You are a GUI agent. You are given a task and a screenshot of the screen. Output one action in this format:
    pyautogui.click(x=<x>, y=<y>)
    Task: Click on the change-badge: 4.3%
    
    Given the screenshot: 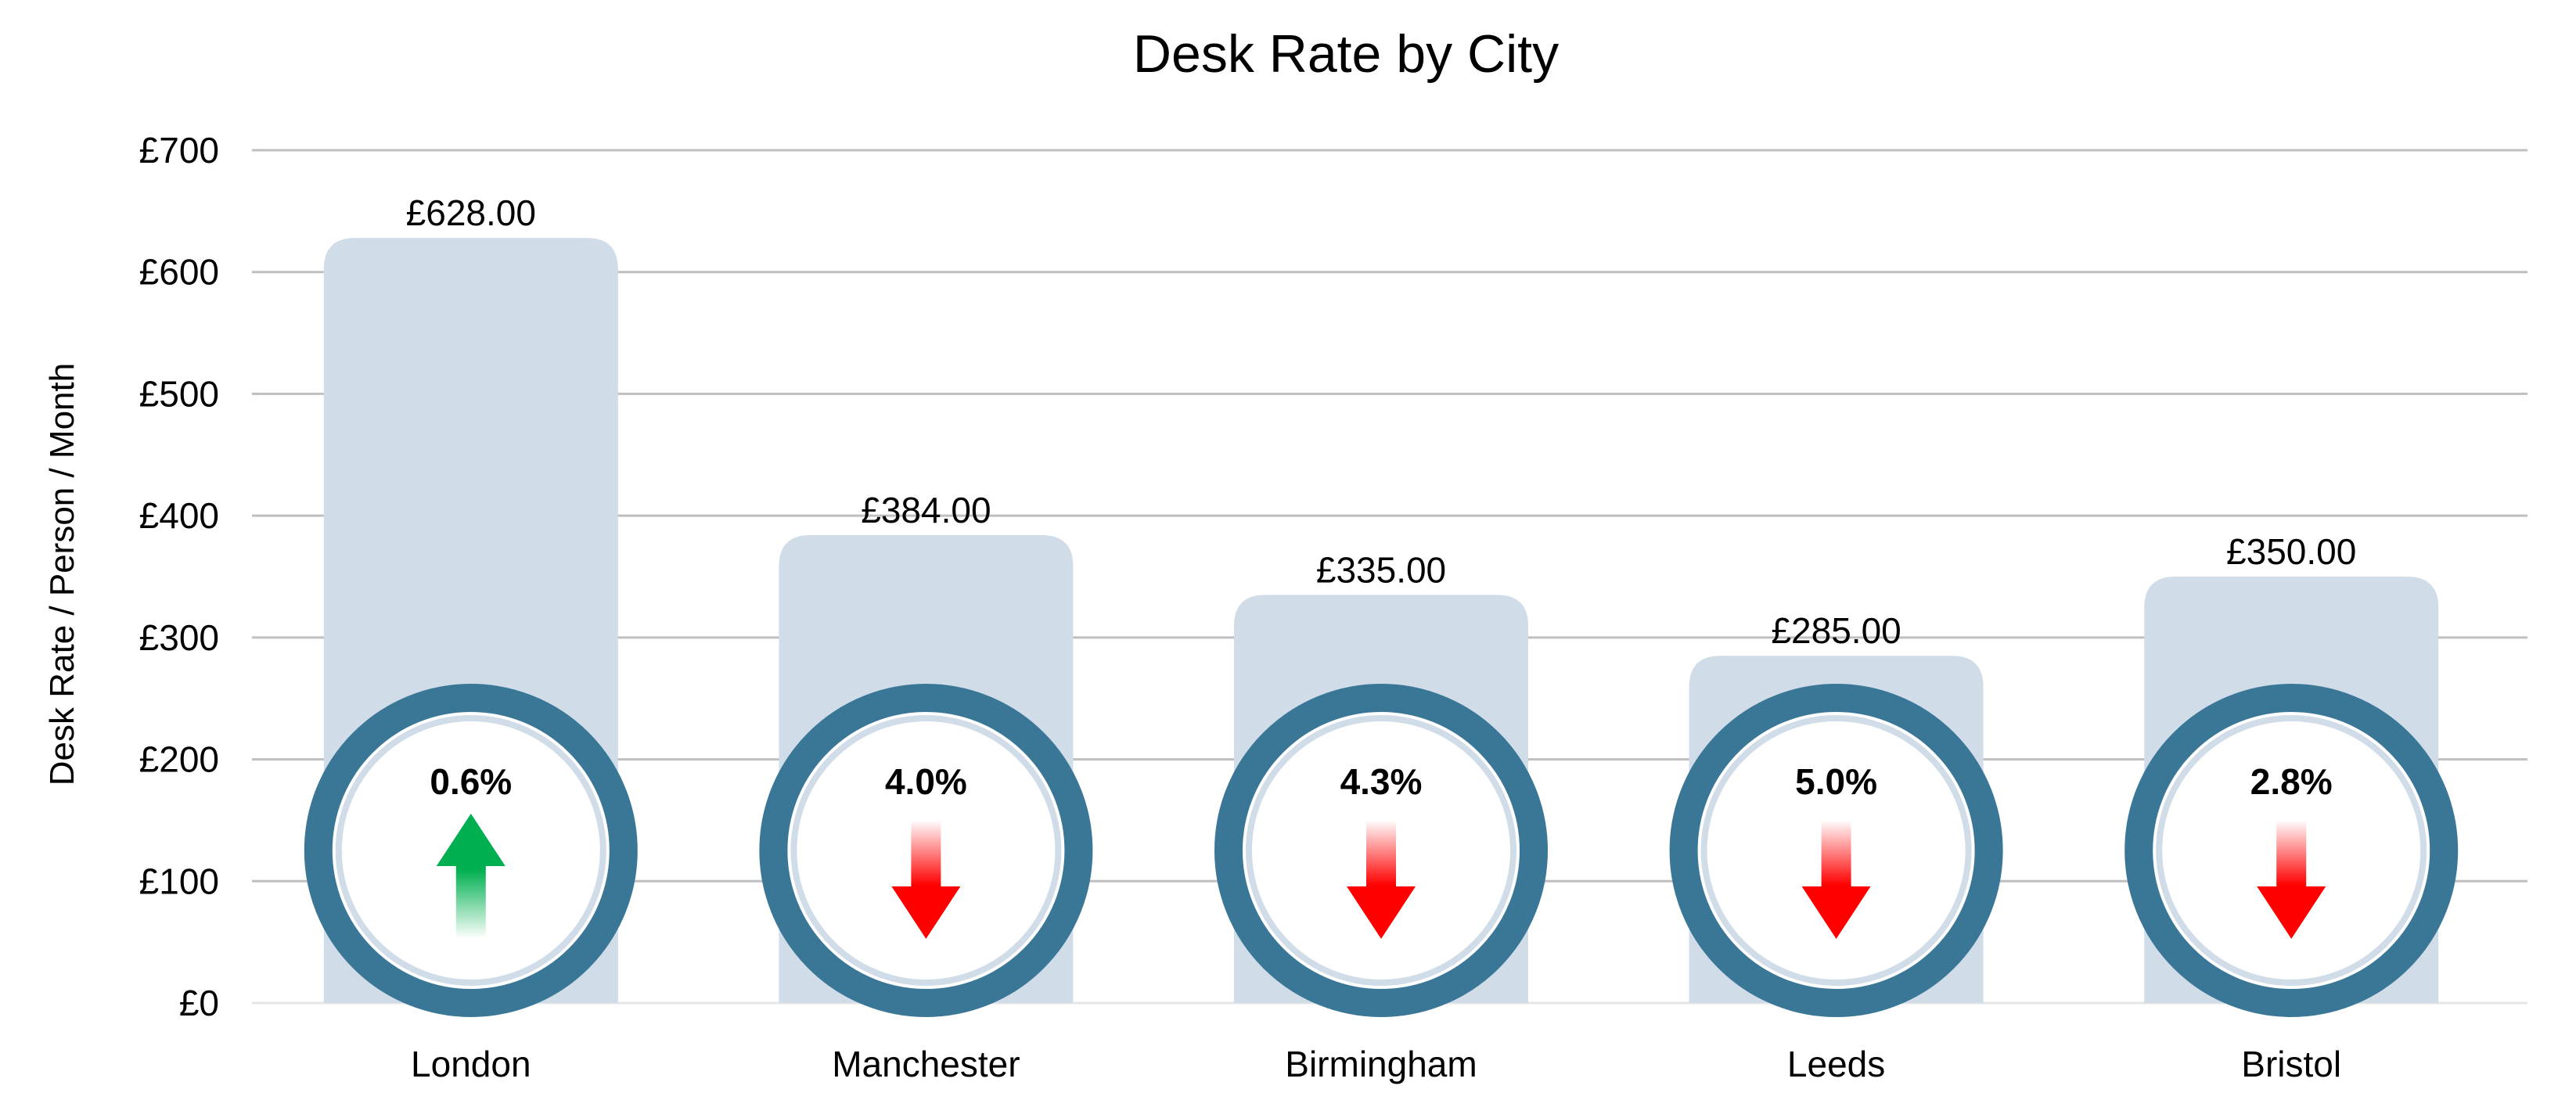 What is the action you would take?
    pyautogui.click(x=1381, y=851)
    